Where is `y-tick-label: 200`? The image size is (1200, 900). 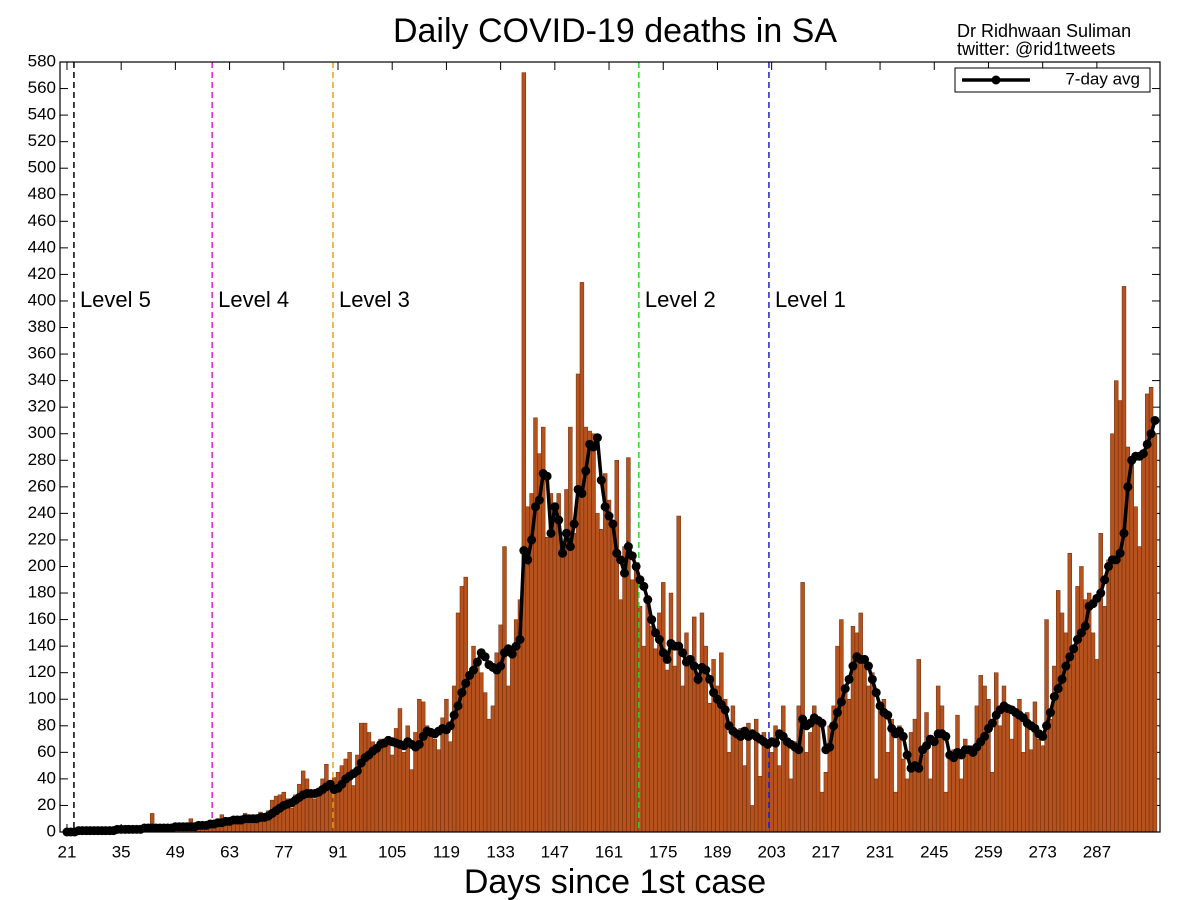
y-tick-label: 200 is located at coordinates (42, 565).